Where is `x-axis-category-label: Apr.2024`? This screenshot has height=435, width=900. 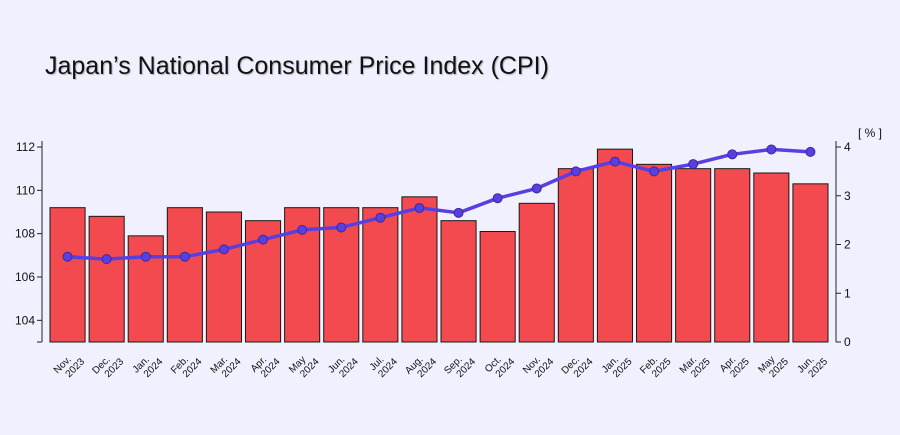 x-axis-category-label: Apr.2024 is located at coordinates (266, 365).